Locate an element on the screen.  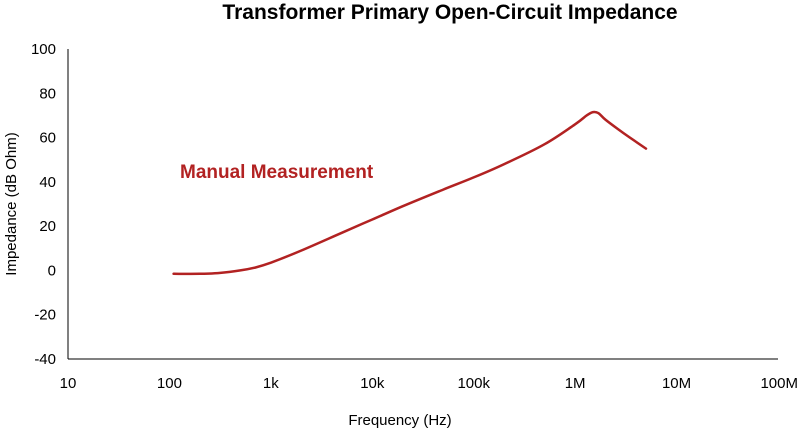
y-tick-labels: -40 -20 0 20 40 60 80 100 is located at coordinates (43, 204).